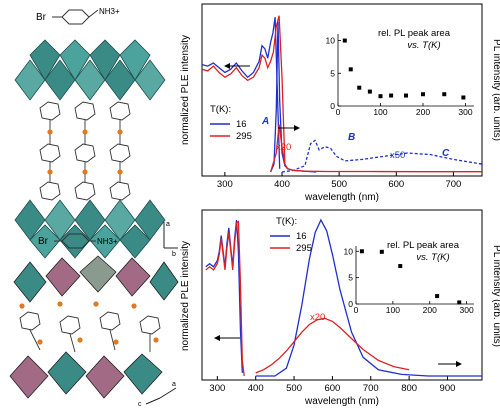 The width and height of the screenshot is (500, 408). What do you see at coordinates (244, 136) in the screenshot?
I see `legend-entry-295-top: 295` at bounding box center [244, 136].